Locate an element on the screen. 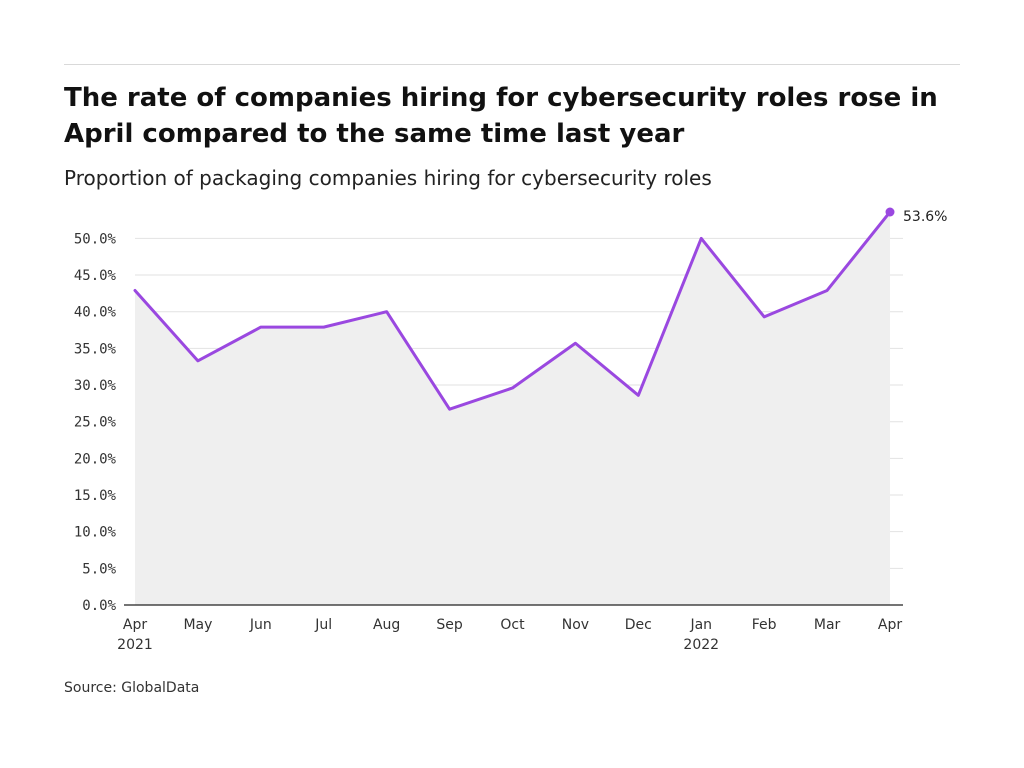 Image resolution: width=1024 pixels, height=768 pixels. y-tick-label: 10.0% is located at coordinates (95, 533).